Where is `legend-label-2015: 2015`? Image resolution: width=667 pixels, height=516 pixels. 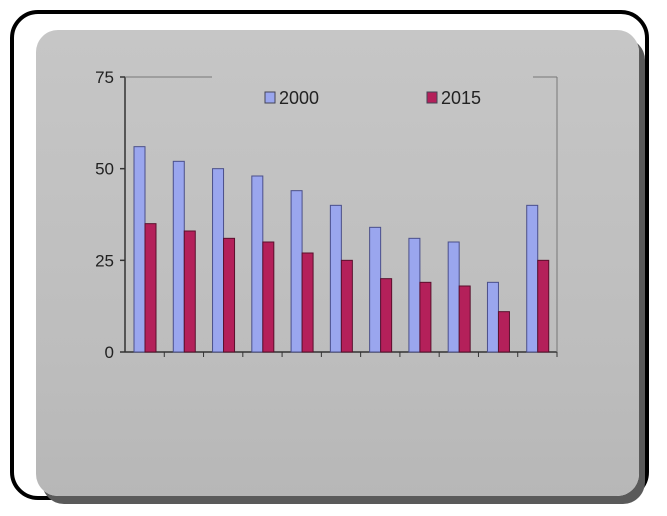 legend-label-2015: 2015 is located at coordinates (461, 98).